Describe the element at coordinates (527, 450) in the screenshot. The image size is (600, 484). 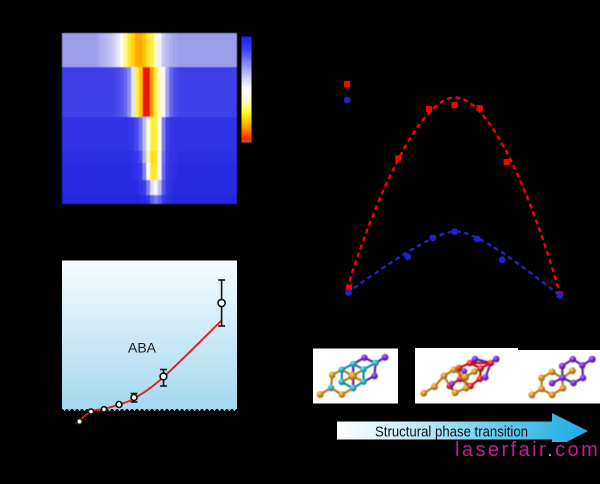
I see `svg-text: laserfair.com` at that location.